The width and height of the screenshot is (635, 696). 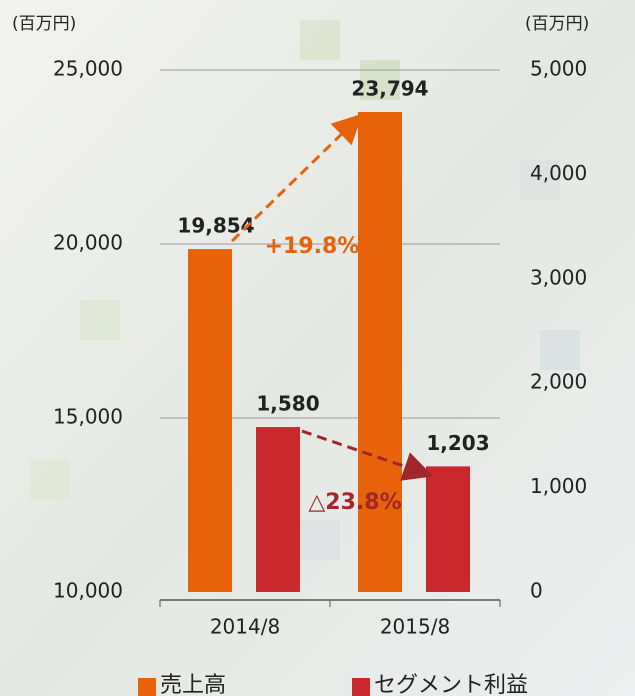 What do you see at coordinates (557, 24) in the screenshot?
I see `y2-unit-label: (百万円)` at bounding box center [557, 24].